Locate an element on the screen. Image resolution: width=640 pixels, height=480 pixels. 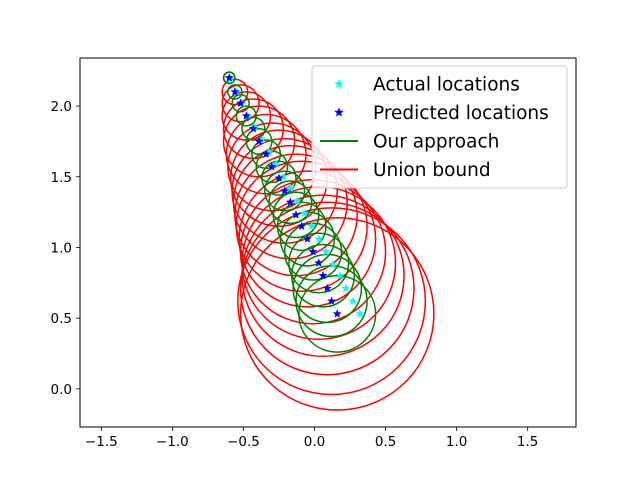
y-axis: 0.0 0.5 1.0 1.5 2.0 is located at coordinates (65, 248).